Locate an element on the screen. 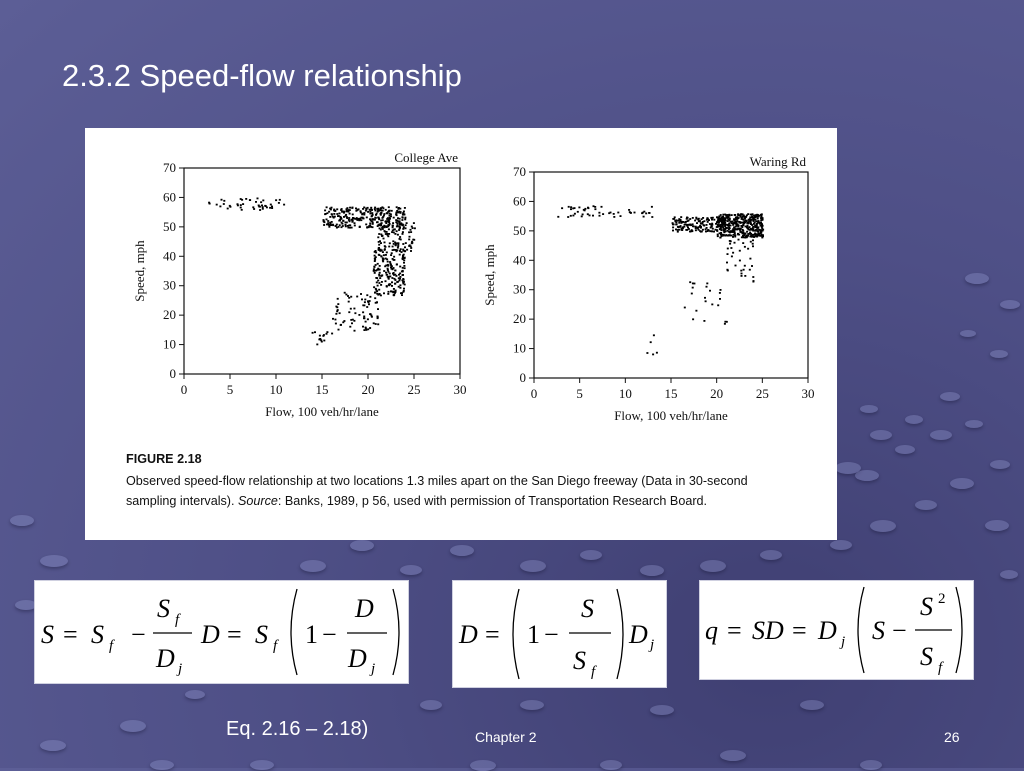 This screenshot has height=771, width=1024. y-tick-label: 0 is located at coordinates (173, 373).